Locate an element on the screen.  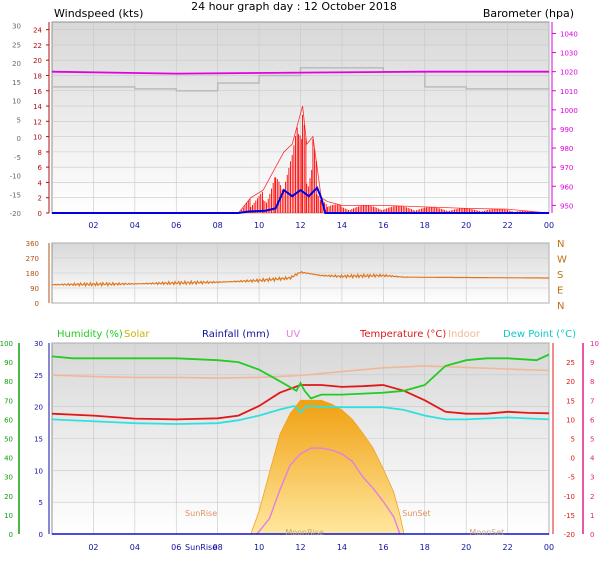
temperature-tick-label: -10 is located at coordinates (569, 497).